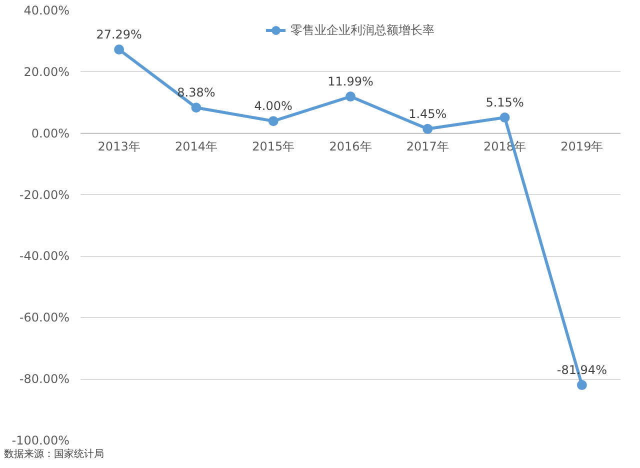 This screenshot has height=468, width=640. Describe the element at coordinates (273, 146) in the screenshot. I see `x-tick-label: 2015年` at that location.